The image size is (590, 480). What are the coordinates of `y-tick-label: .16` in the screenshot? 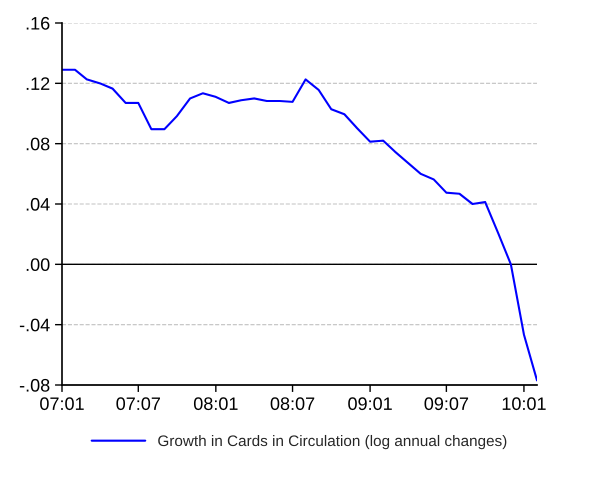 It's located at (38, 23).